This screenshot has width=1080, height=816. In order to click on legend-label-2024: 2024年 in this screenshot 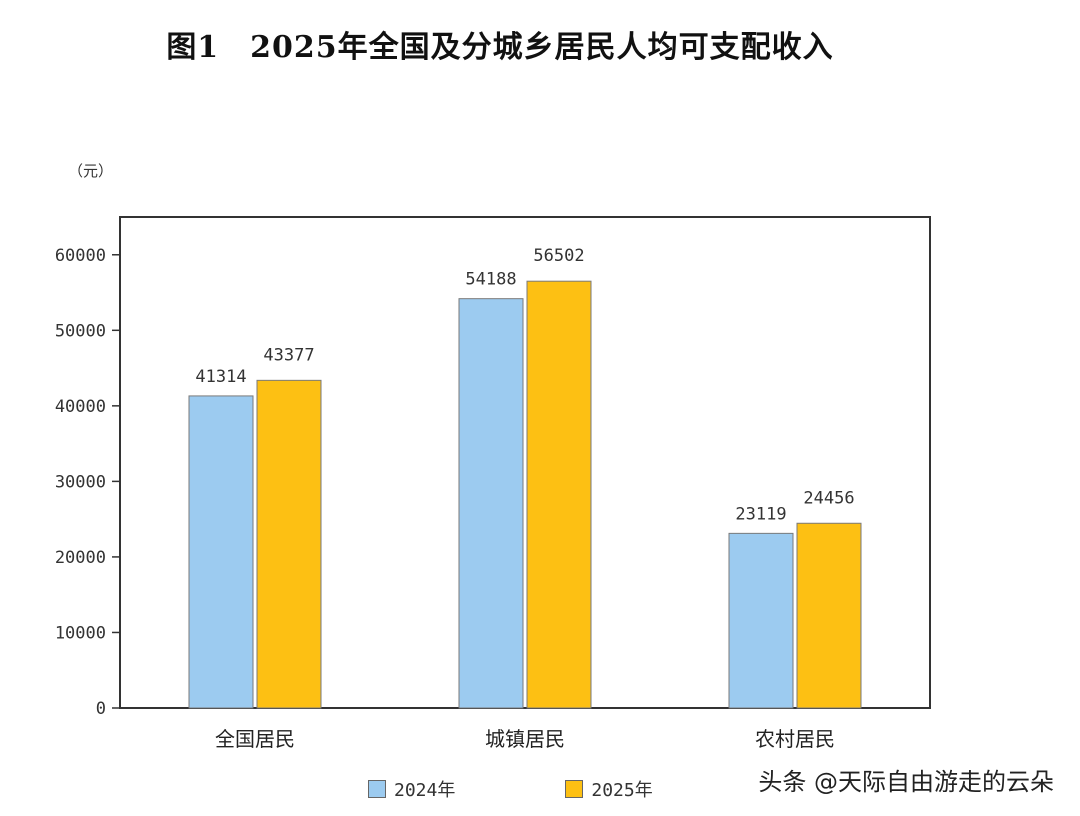, I will do `click(425, 790)`.